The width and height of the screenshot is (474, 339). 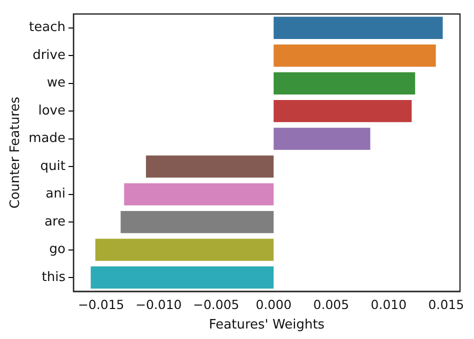 I want to click on y-tick-label: teach, so click(x=47, y=28).